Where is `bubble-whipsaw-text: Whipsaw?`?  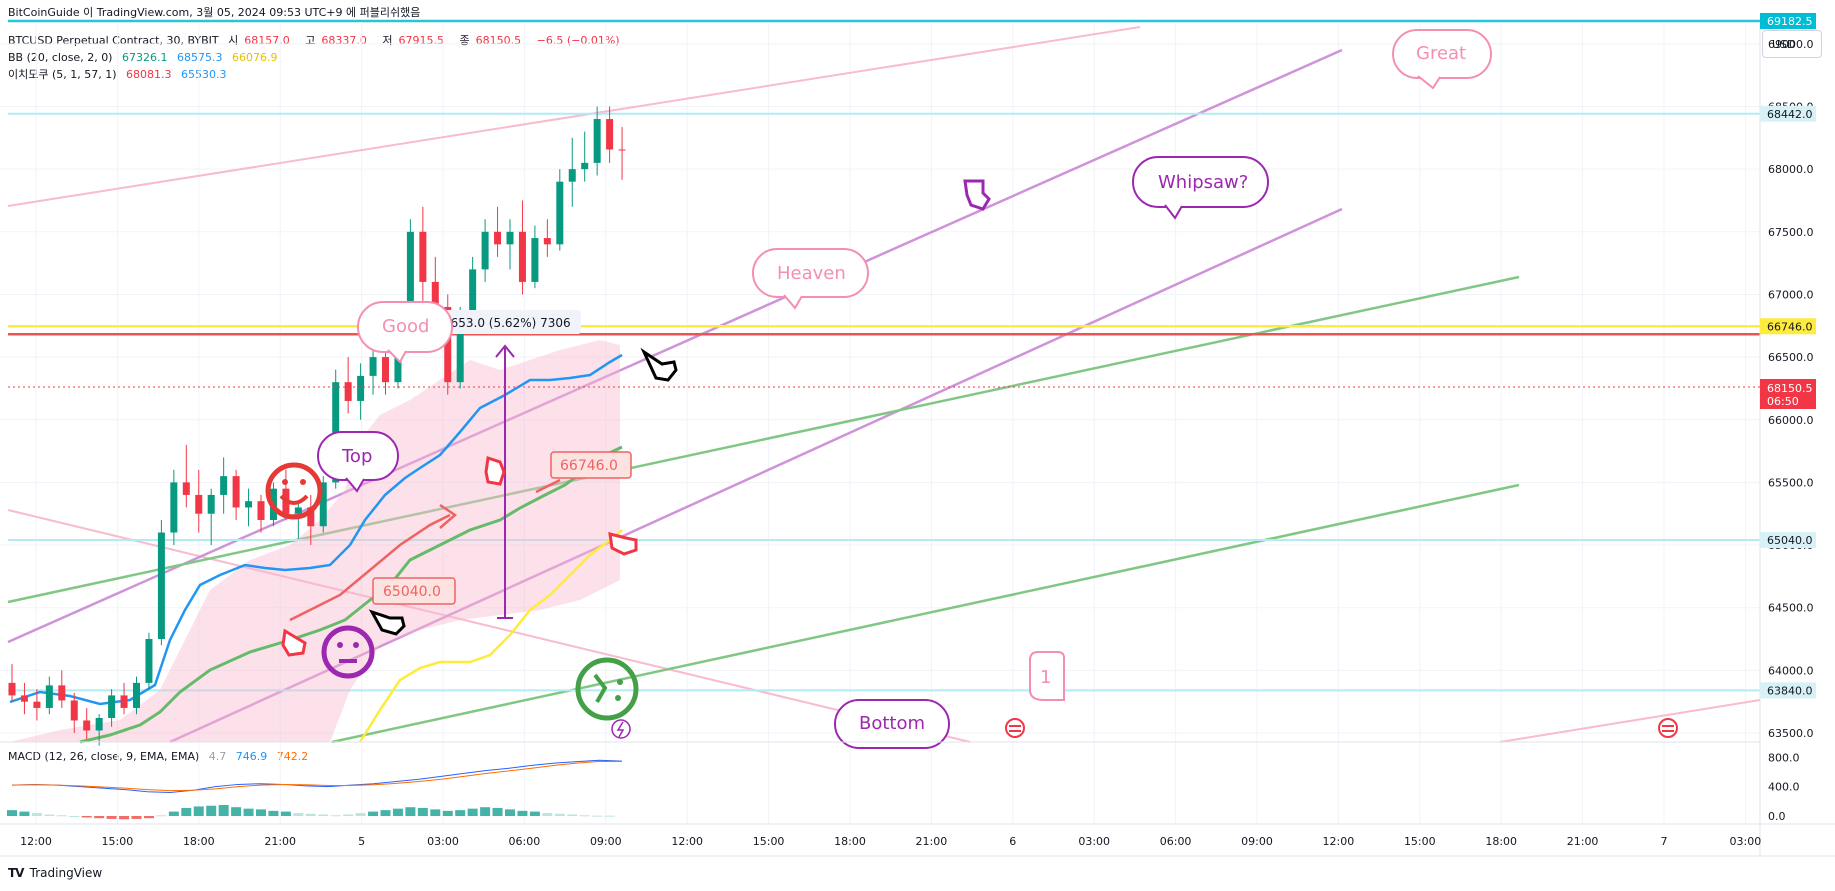 bubble-whipsaw-text: Whipsaw? is located at coordinates (1203, 182).